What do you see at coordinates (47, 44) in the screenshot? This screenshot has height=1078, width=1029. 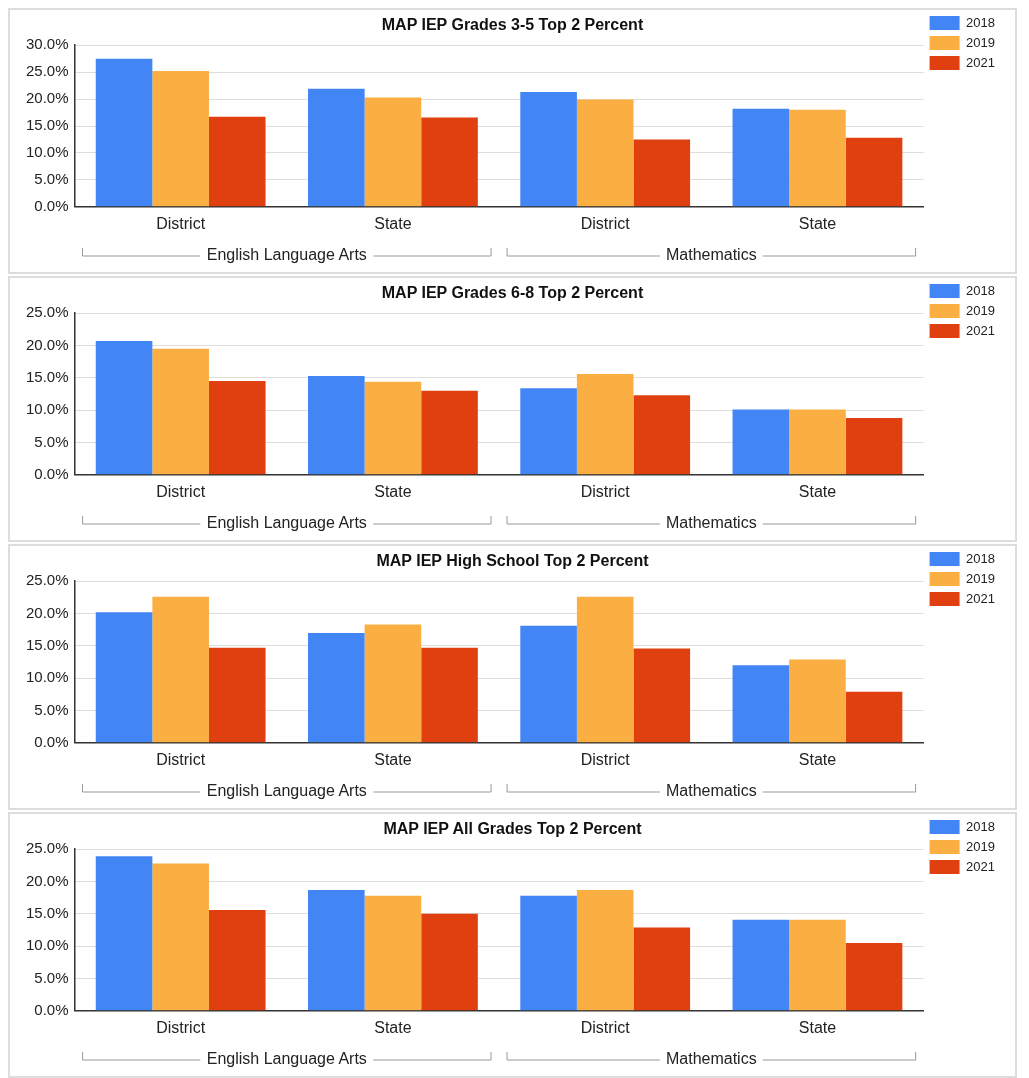 I see `y-tick-label: 30.0%` at bounding box center [47, 44].